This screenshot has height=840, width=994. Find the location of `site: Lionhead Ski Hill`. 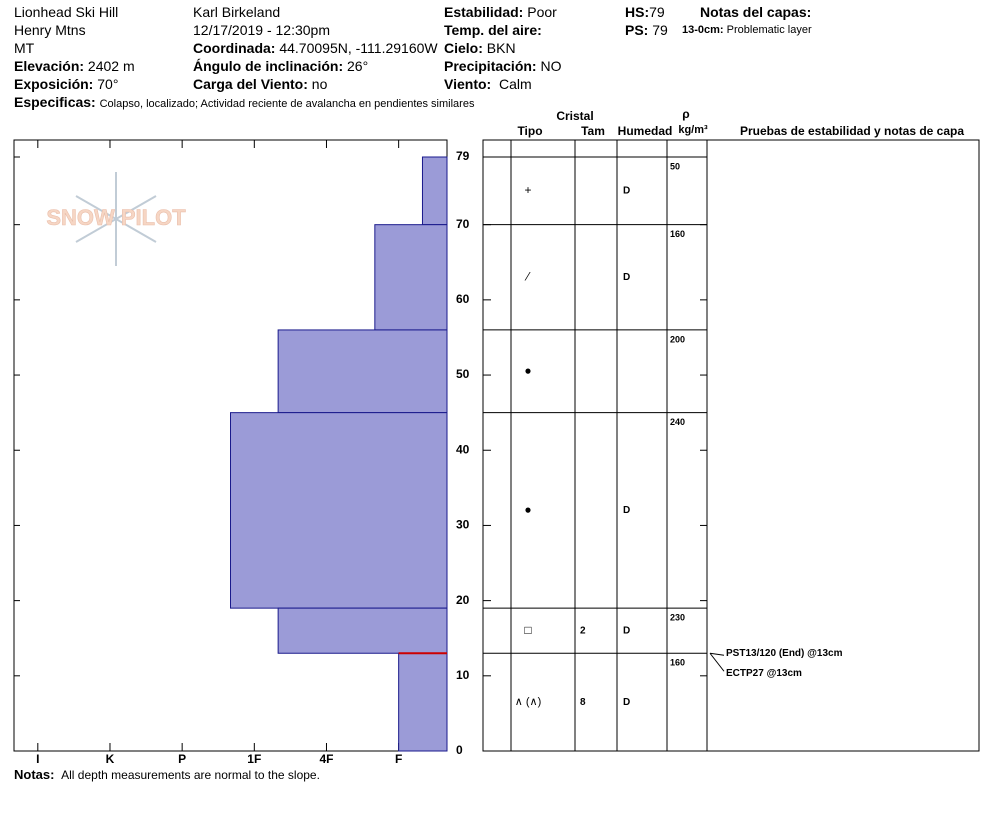

site: Lionhead Ski Hill is located at coordinates (66, 12).